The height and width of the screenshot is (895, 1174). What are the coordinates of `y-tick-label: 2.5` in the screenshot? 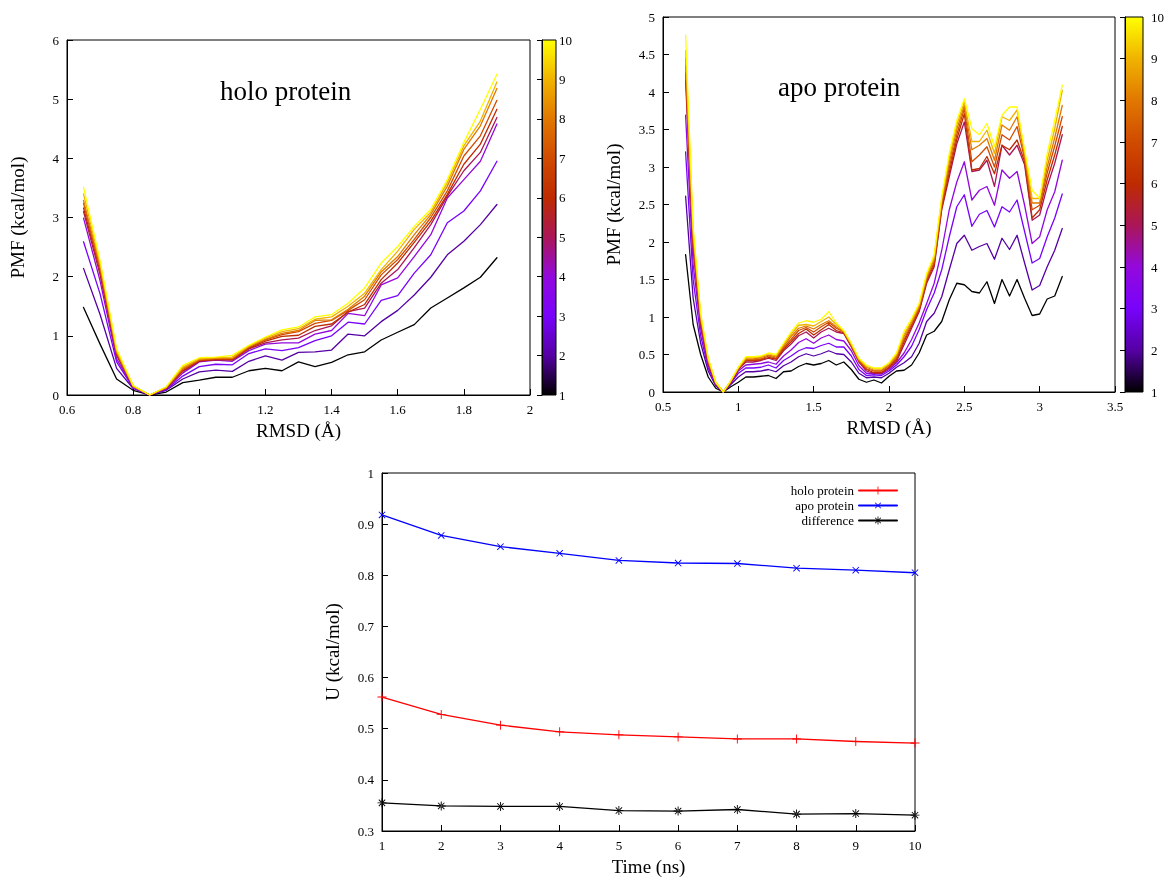 It's located at (646, 204).